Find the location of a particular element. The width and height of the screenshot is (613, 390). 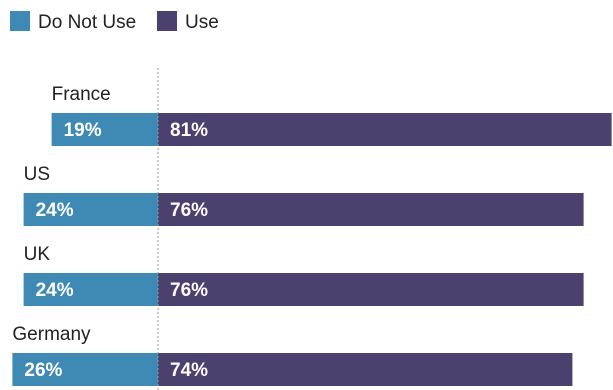

bar-use-us is located at coordinates (371, 209).